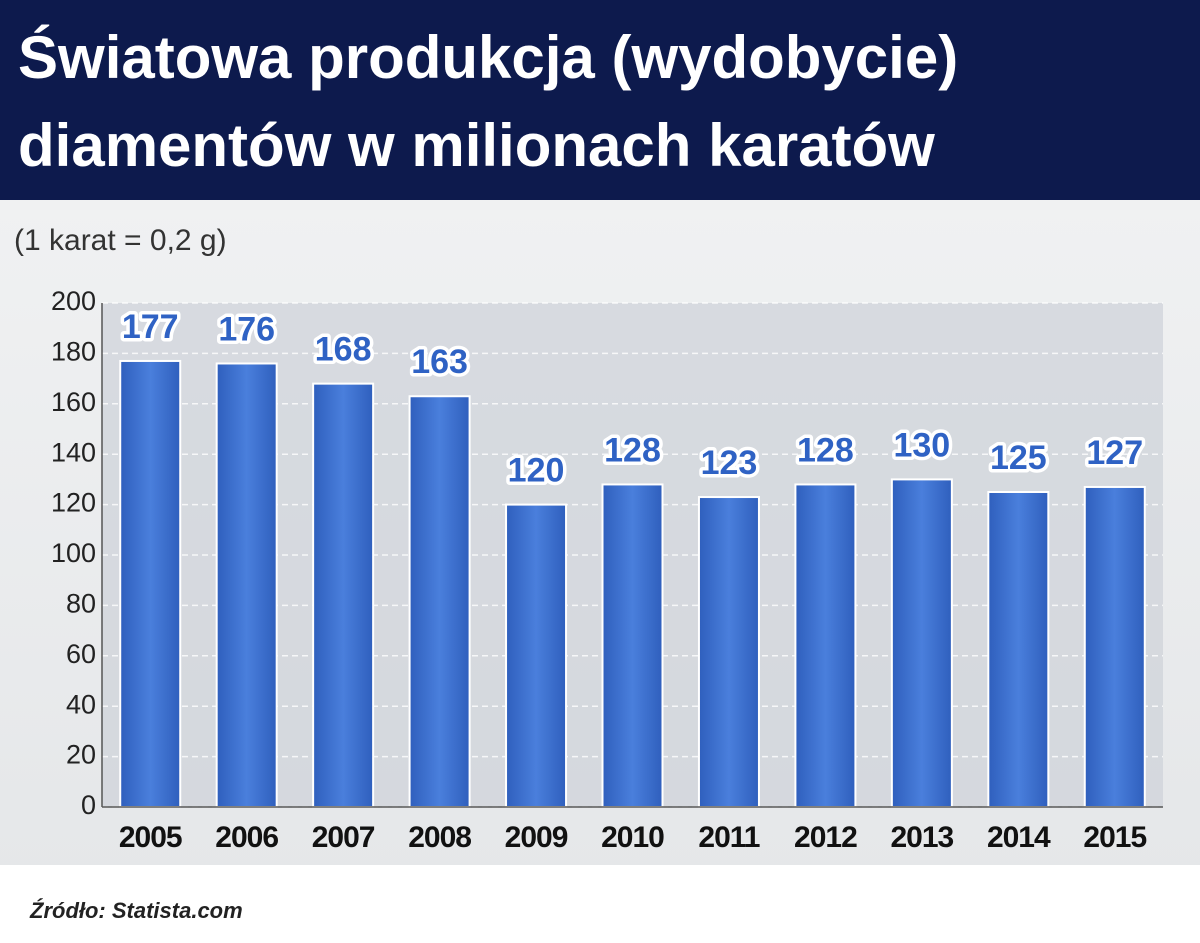 The height and width of the screenshot is (943, 1200). I want to click on x-tick-label: 2008, so click(439, 837).